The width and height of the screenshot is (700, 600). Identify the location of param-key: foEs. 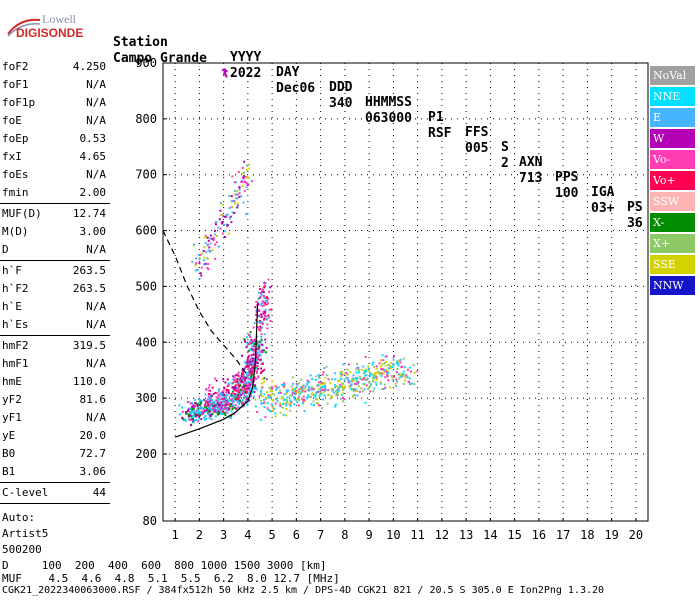
(15, 174).